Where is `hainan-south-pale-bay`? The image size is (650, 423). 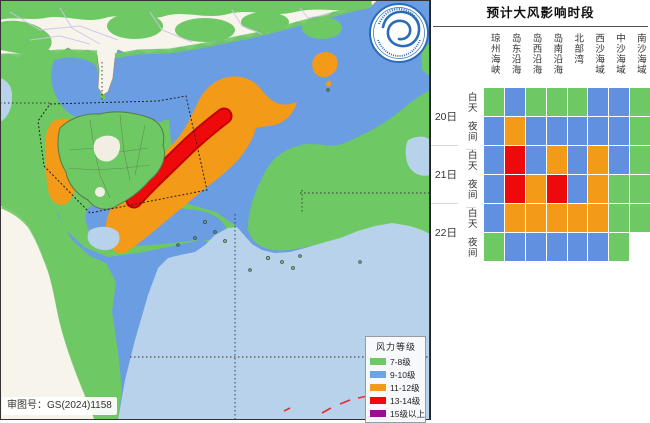 hainan-south-pale-bay is located at coordinates (103, 238).